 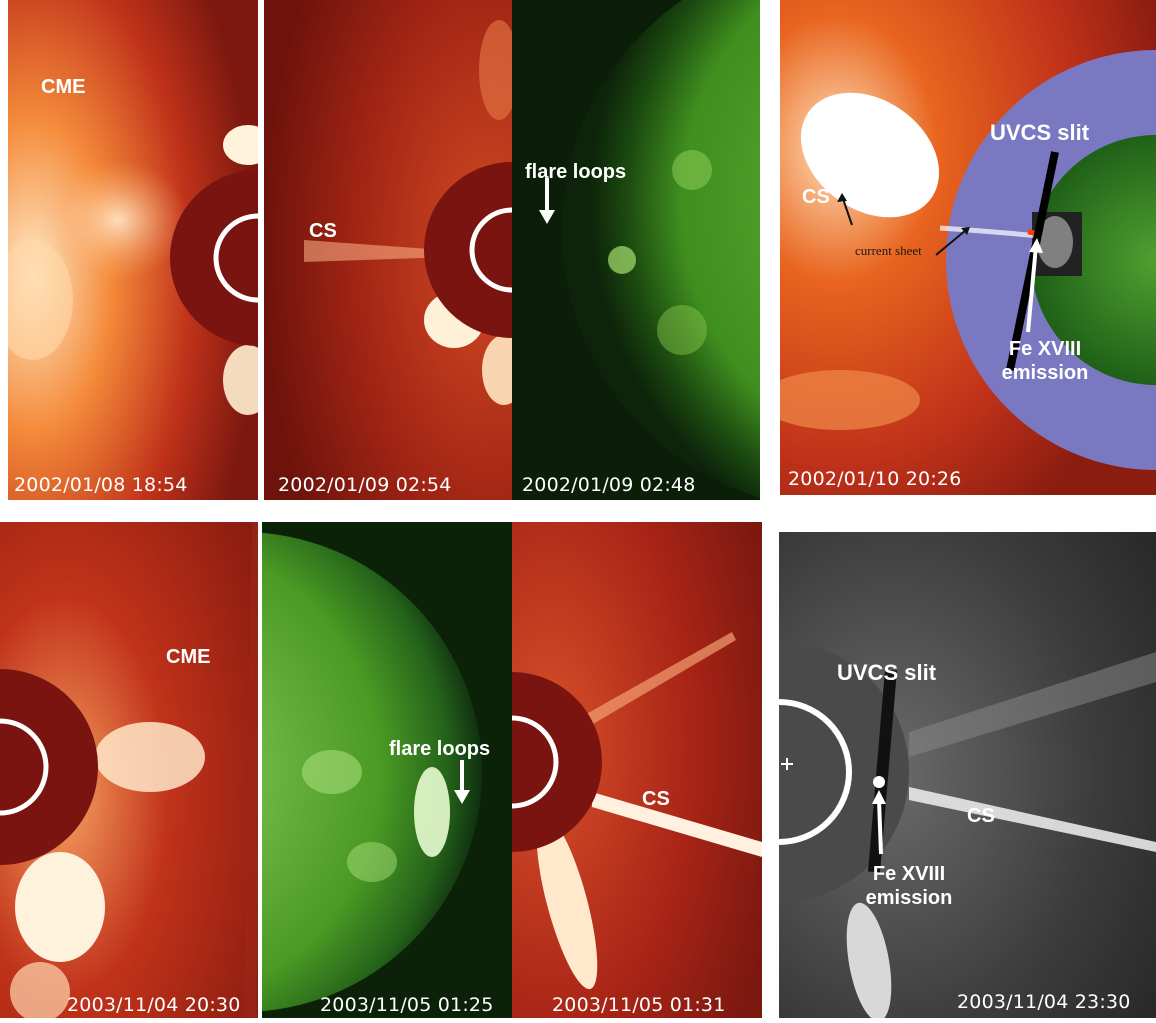 I want to click on panel-lasco-cs-2003: CS 2003/11/05 01:31, so click(x=637, y=770).